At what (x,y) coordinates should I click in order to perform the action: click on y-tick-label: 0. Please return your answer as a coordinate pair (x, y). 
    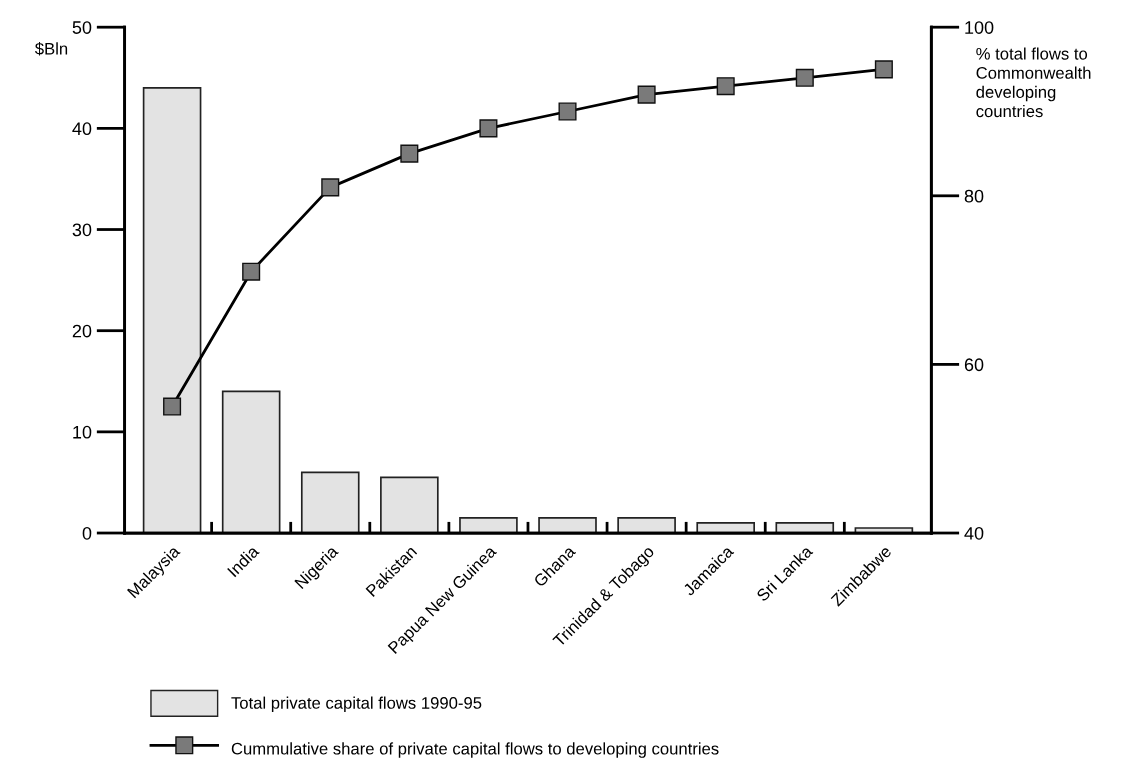
    Looking at the image, I should click on (87, 533).